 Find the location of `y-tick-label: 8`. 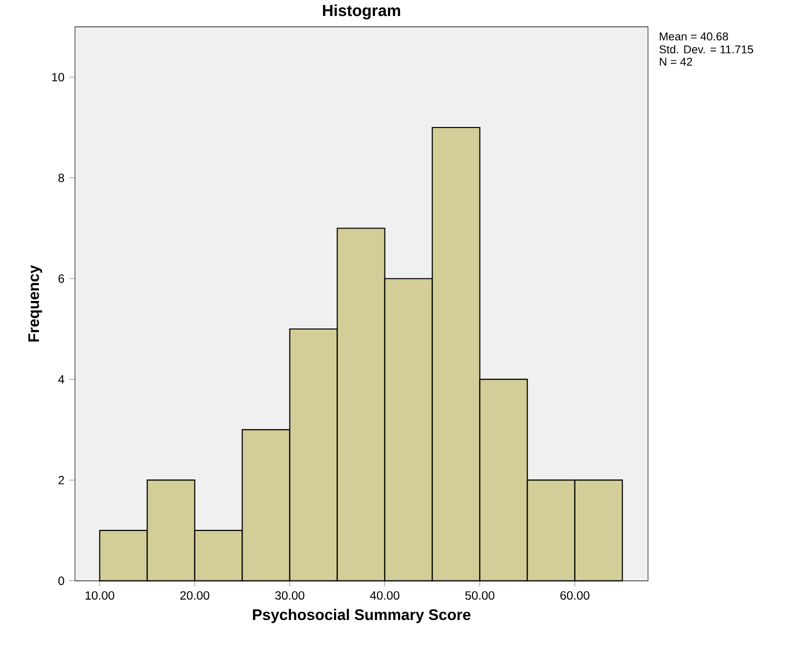

y-tick-label: 8 is located at coordinates (61, 178).